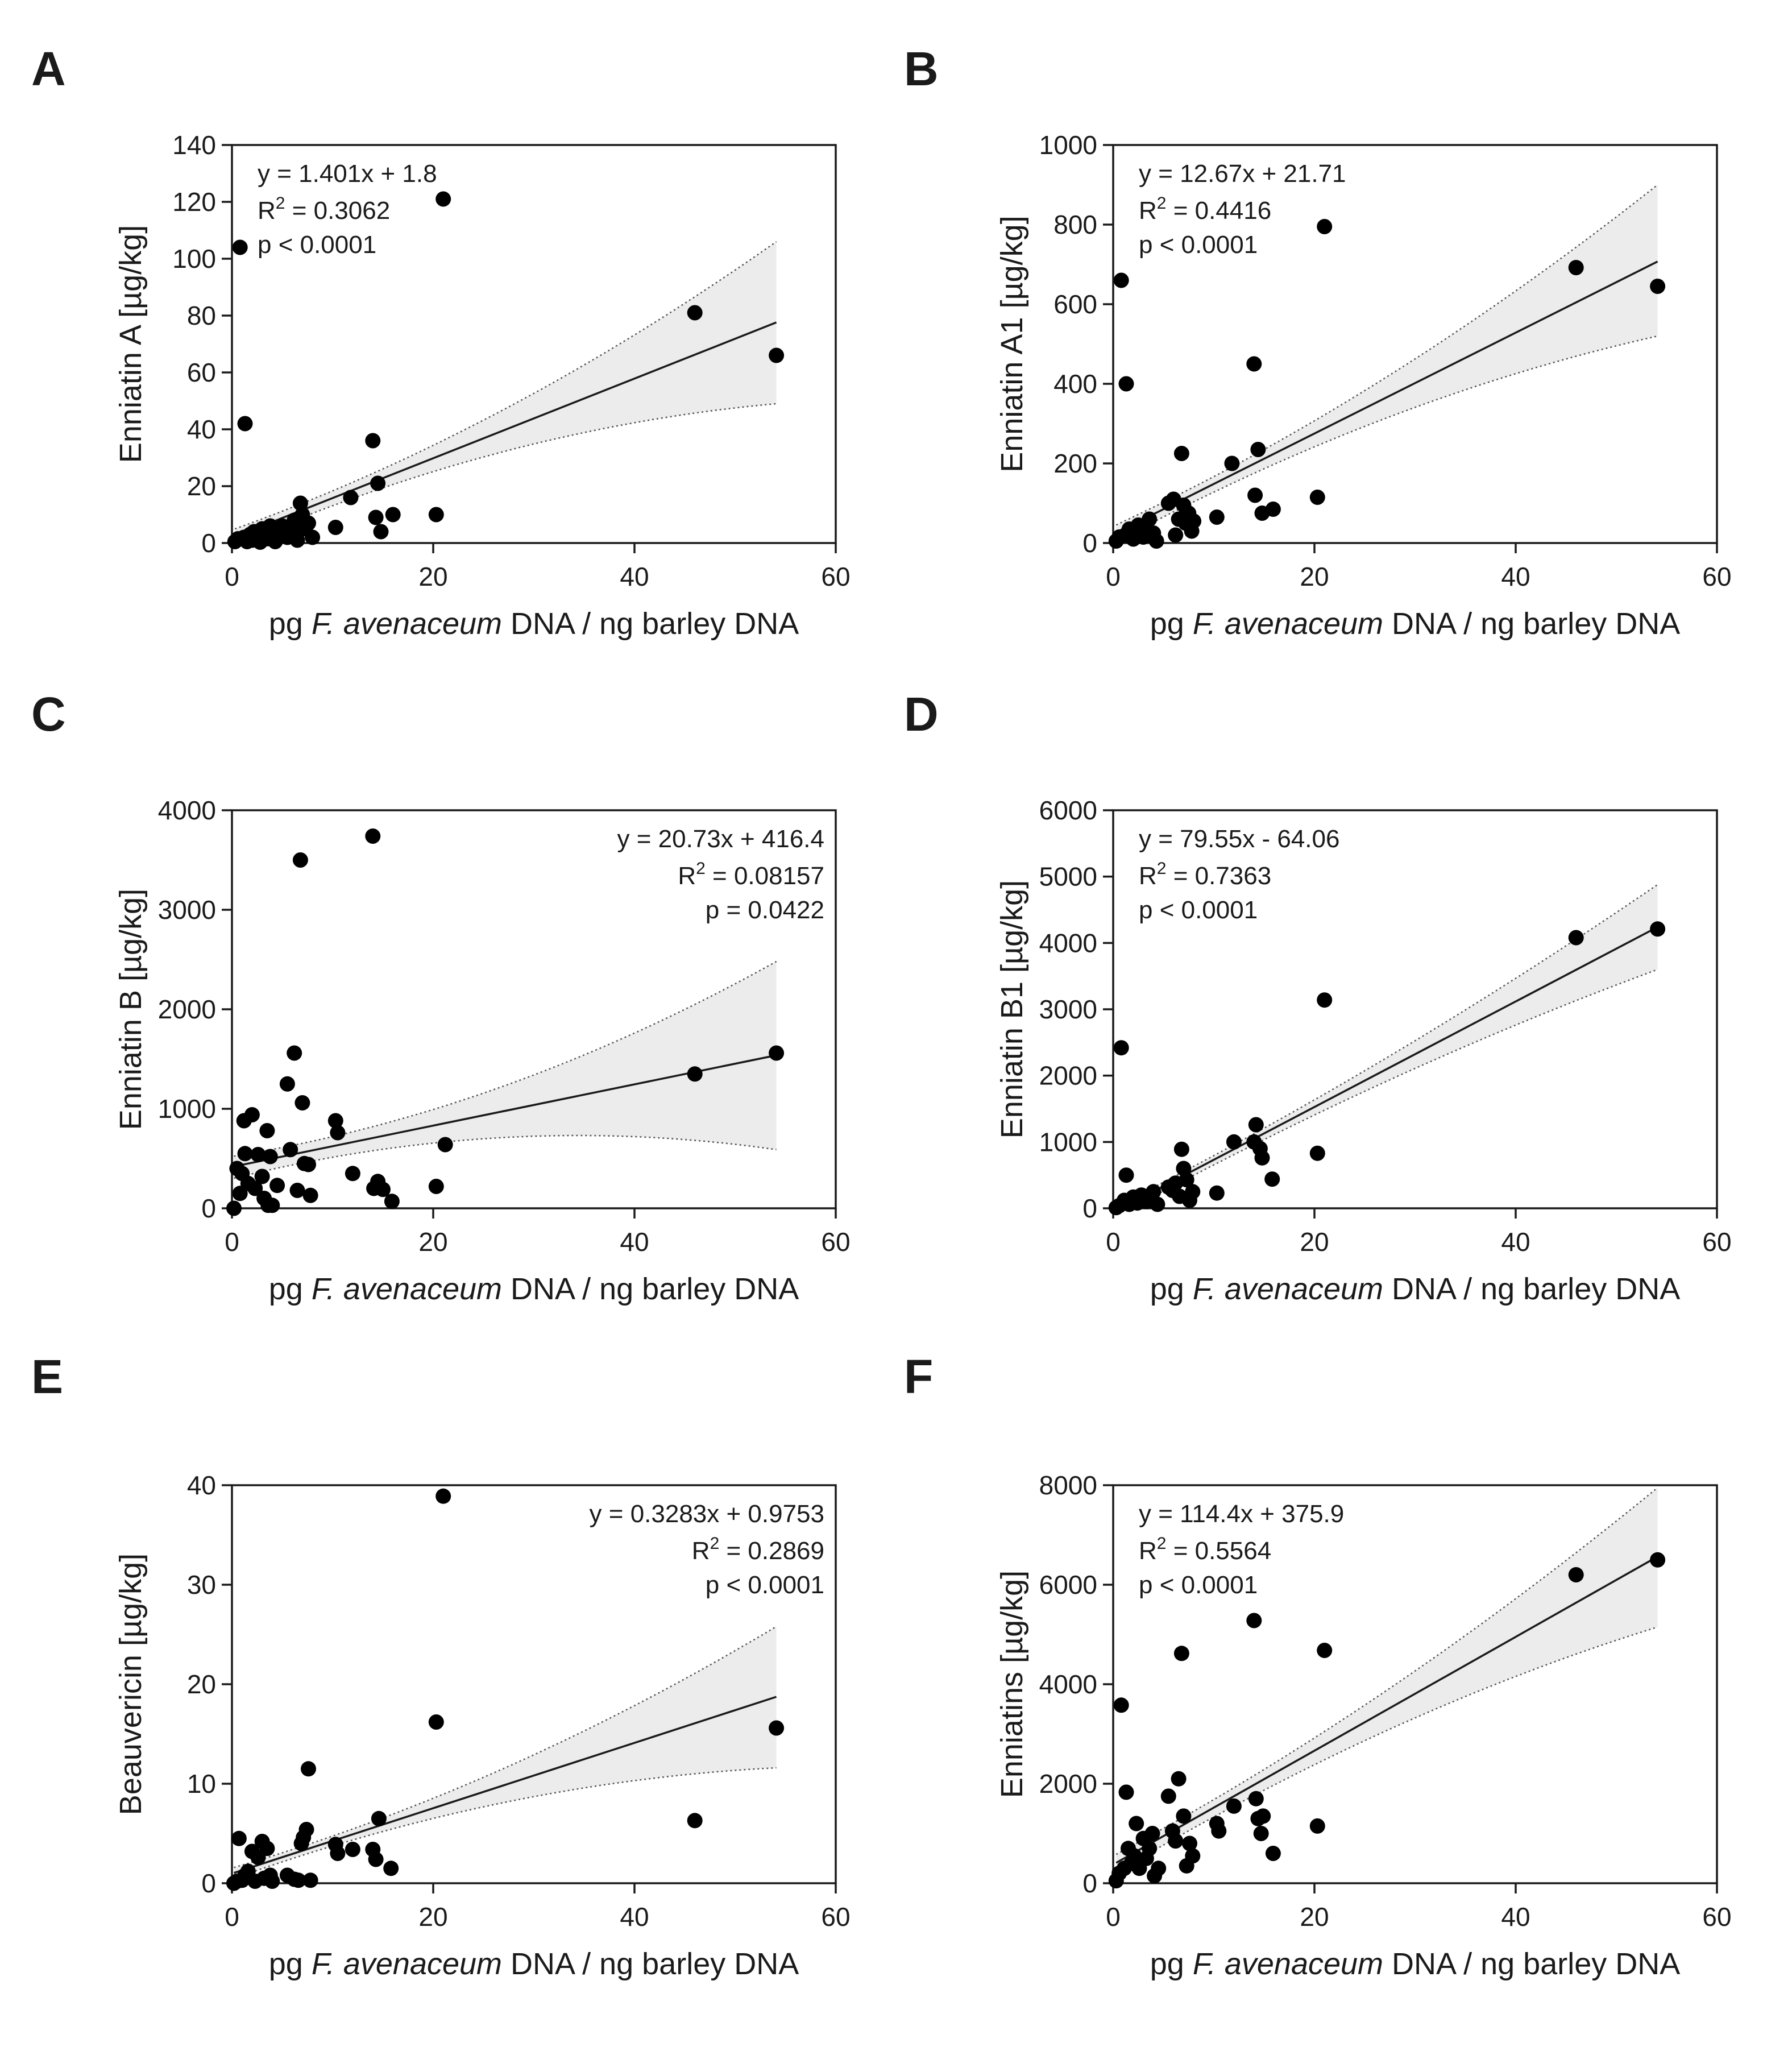 Image resolution: width=1792 pixels, height=2047 pixels. I want to click on panel-label: C, so click(48, 714).